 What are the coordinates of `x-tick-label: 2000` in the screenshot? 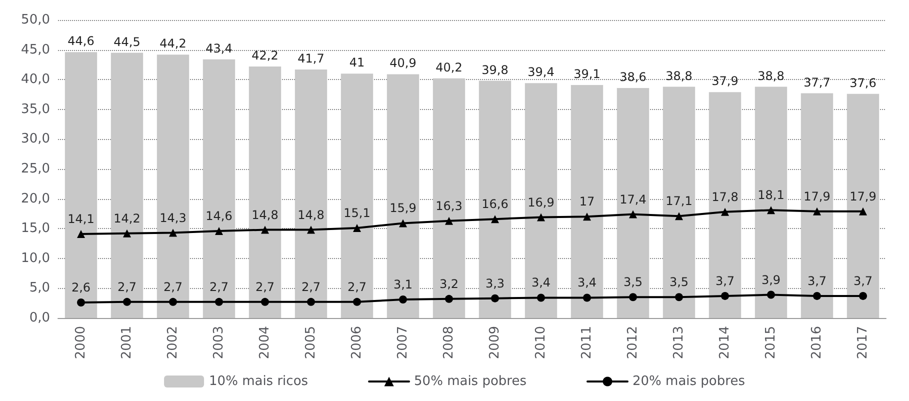 It's located at (81, 343).